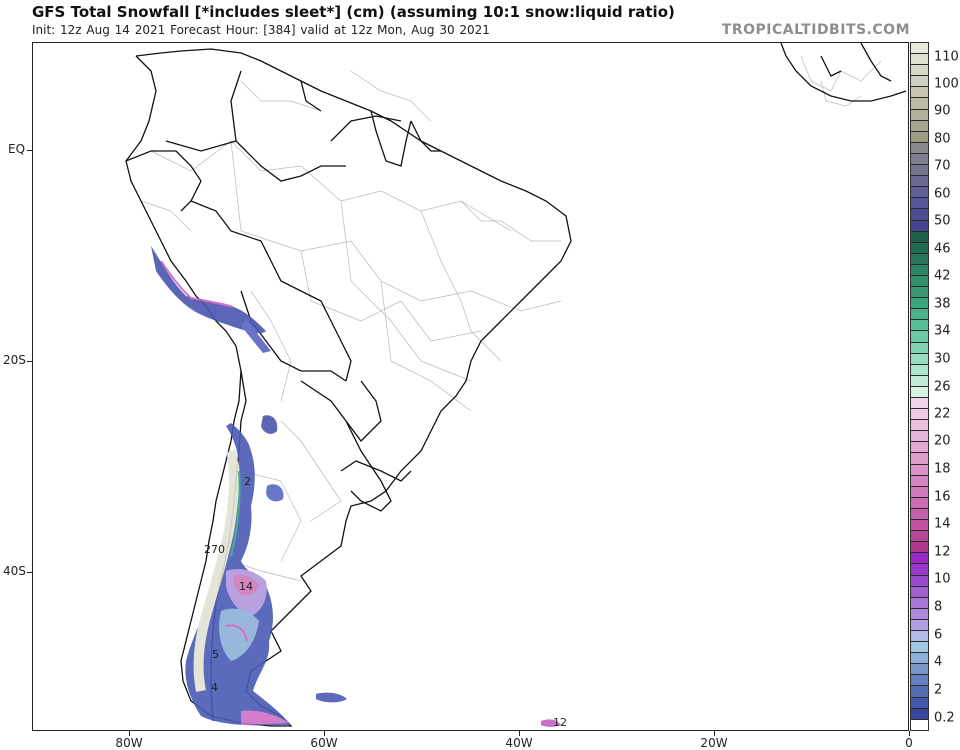 This screenshot has height=750, width=960. I want to click on colorbar-label: 110, so click(946, 57).